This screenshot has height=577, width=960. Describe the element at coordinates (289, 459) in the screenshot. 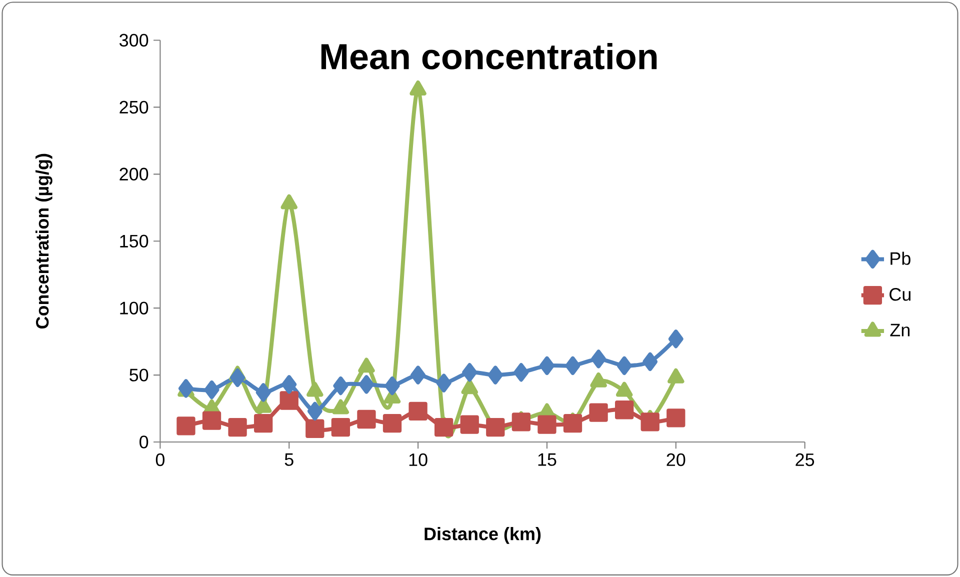

I see `x-tick-label: 5` at that location.